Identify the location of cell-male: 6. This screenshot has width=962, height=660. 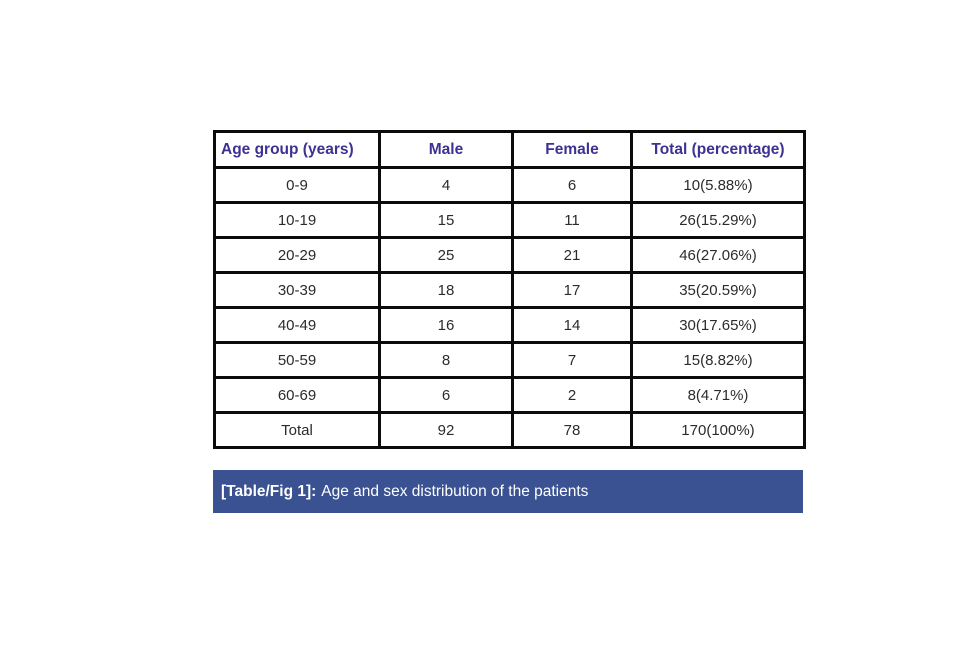
(446, 395).